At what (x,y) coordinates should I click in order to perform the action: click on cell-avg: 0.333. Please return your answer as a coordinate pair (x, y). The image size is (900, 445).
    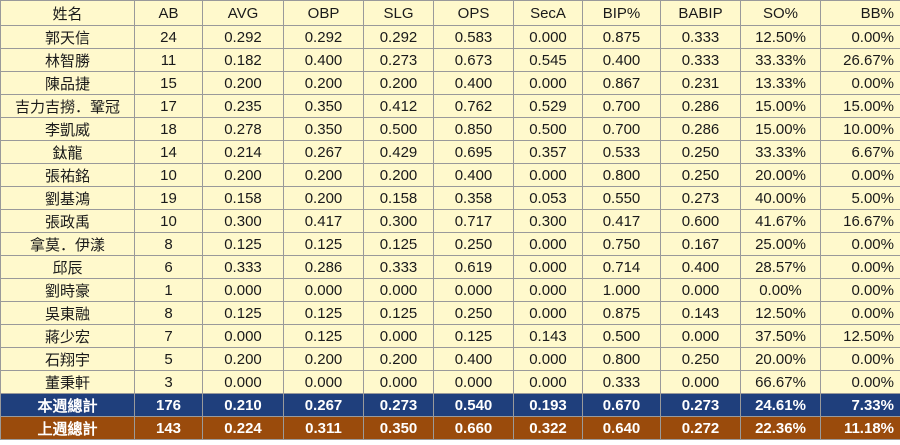
    Looking at the image, I should click on (243, 267).